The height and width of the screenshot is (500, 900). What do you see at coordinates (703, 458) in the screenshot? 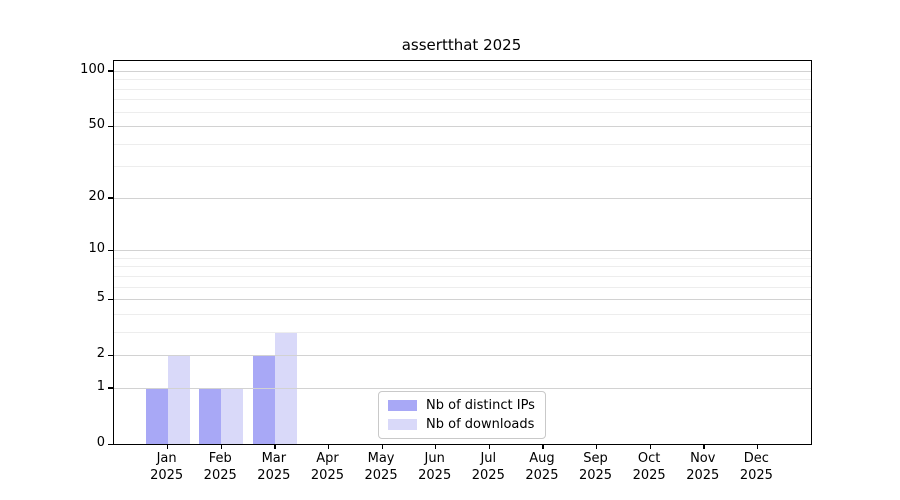
I see `x-tick-month: Nov` at bounding box center [703, 458].